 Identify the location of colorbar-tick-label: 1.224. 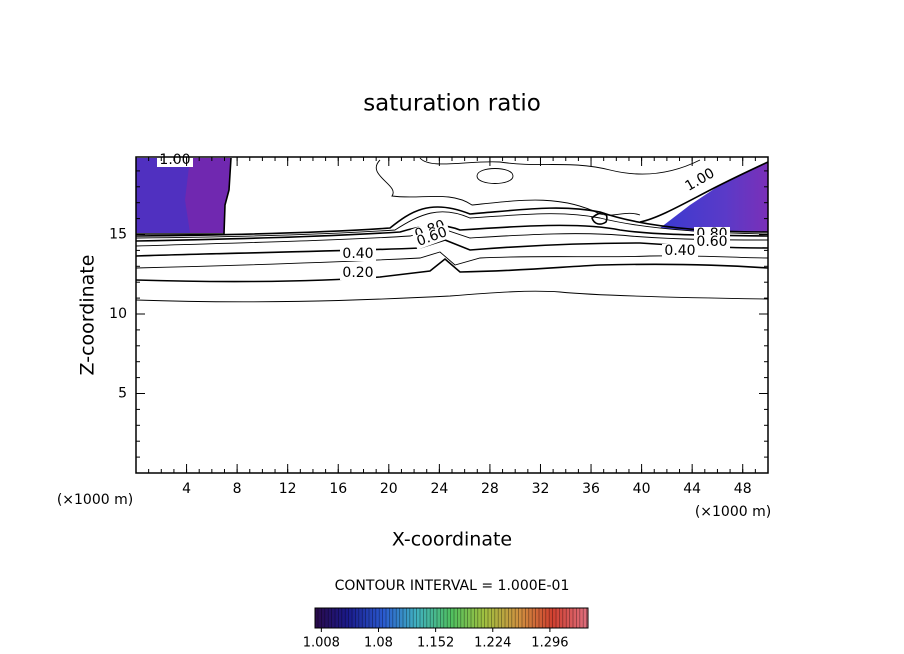
(492, 643).